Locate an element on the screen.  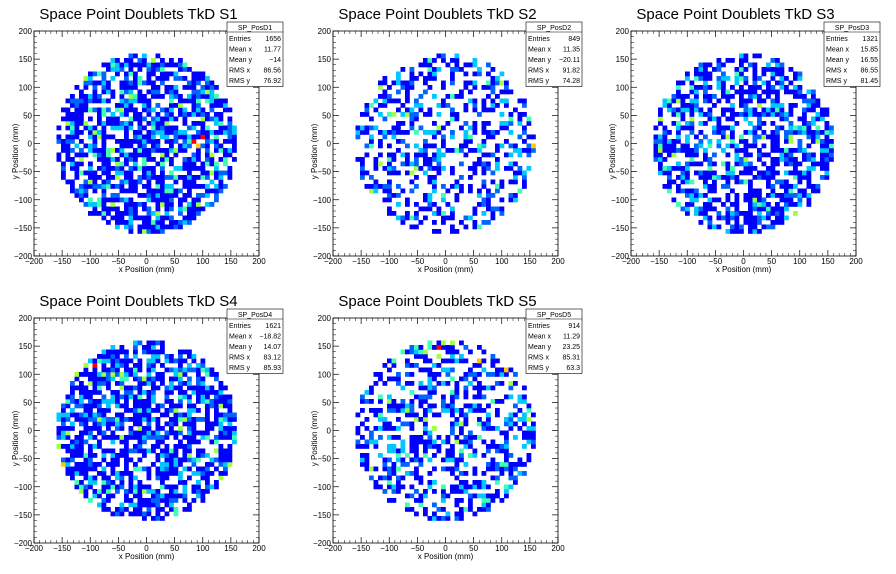
x-tick-label: −200 is located at coordinates (333, 261).